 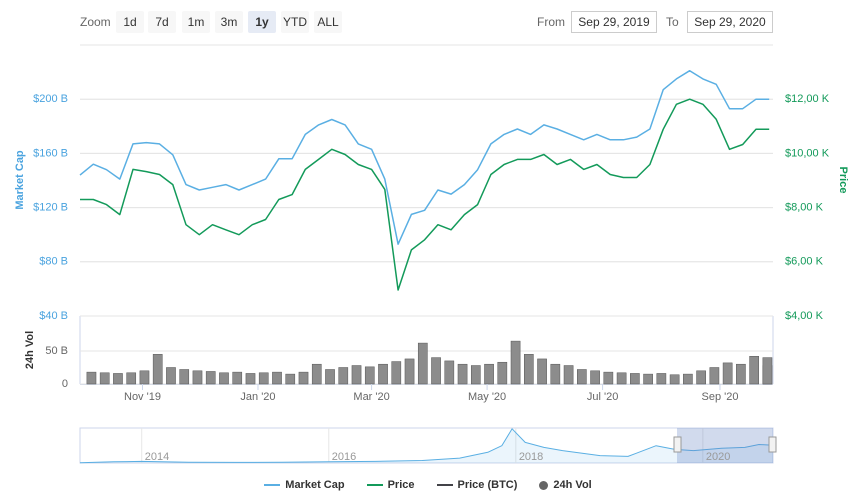 What do you see at coordinates (672, 22) in the screenshot?
I see `to-label: To` at bounding box center [672, 22].